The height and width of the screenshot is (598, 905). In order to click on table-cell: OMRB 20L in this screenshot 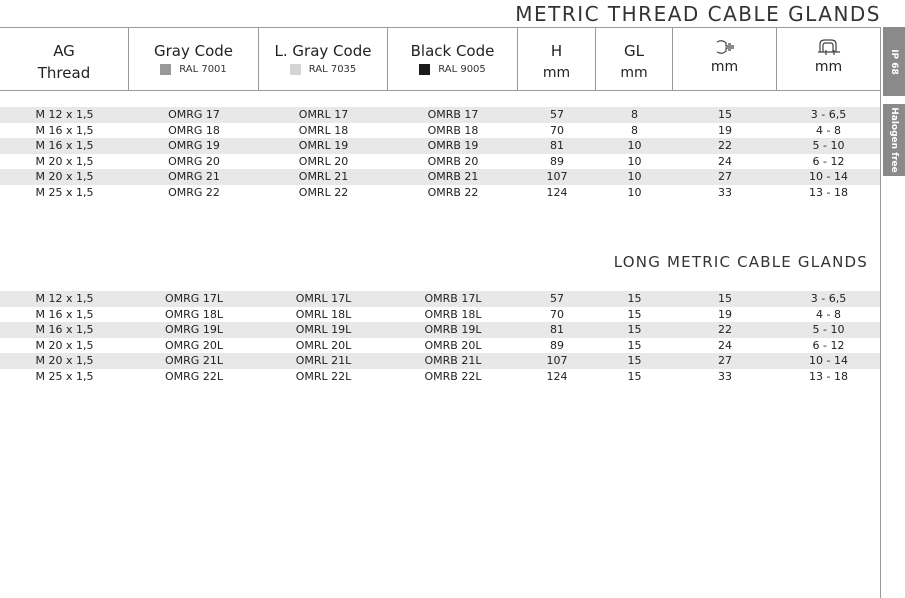, I will do `click(453, 345)`.